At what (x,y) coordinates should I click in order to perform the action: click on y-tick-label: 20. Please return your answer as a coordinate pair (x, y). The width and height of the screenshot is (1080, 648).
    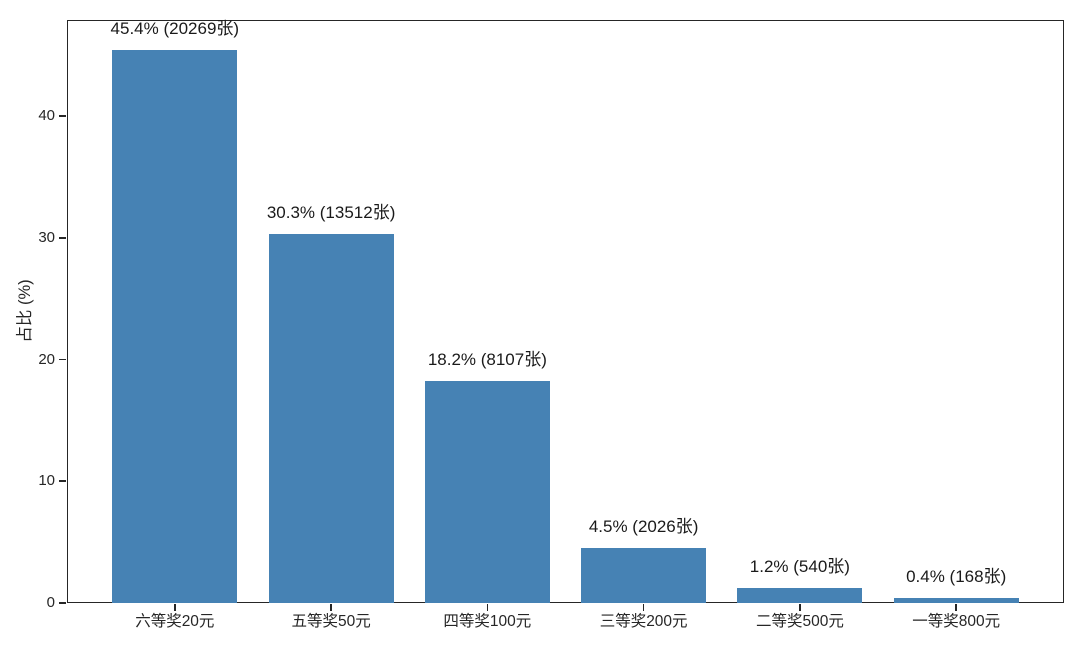
    Looking at the image, I should click on (46, 359).